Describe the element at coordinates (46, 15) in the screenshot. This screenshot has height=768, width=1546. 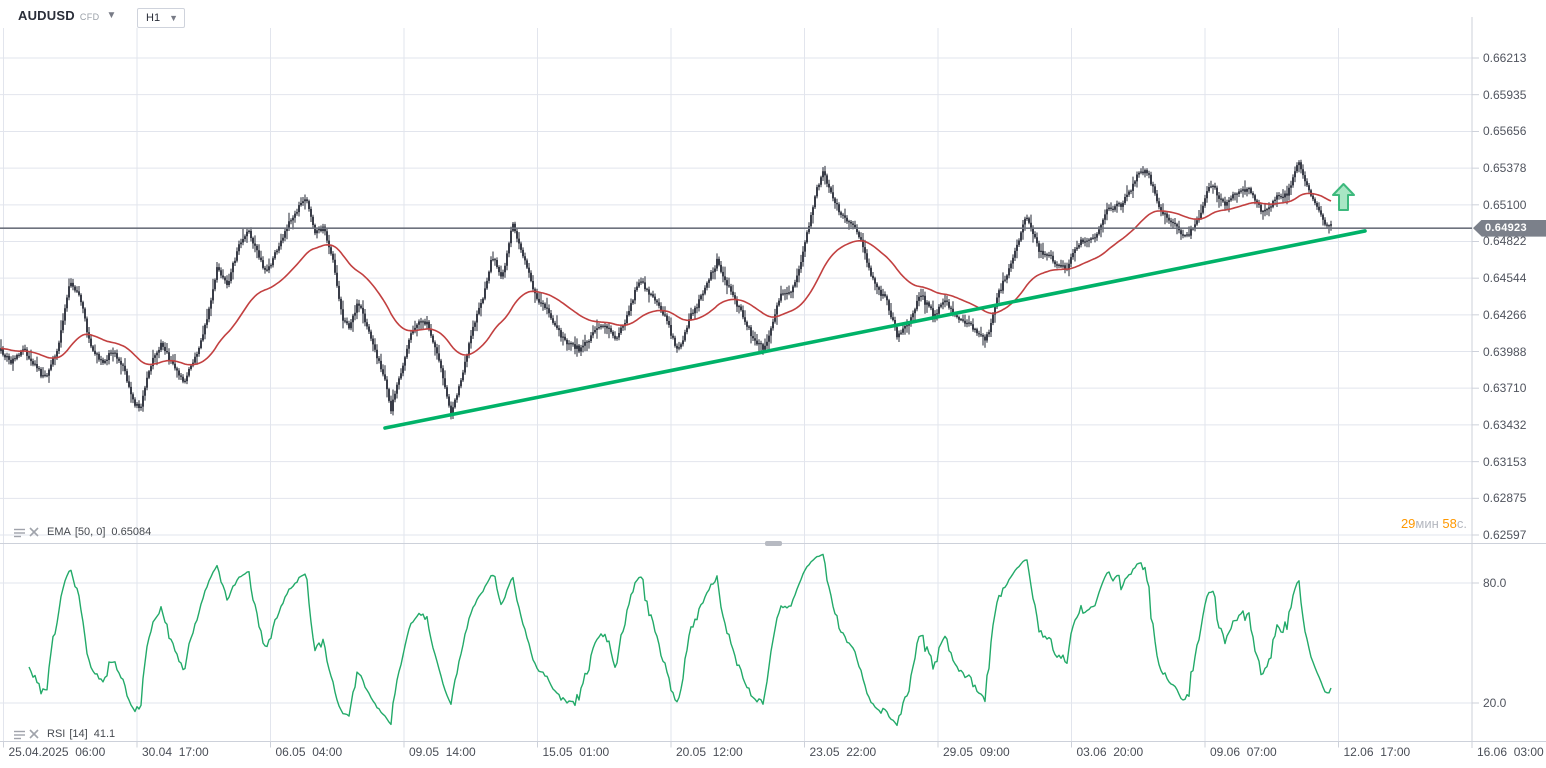
I see `symbol-label: AUDUSD` at that location.